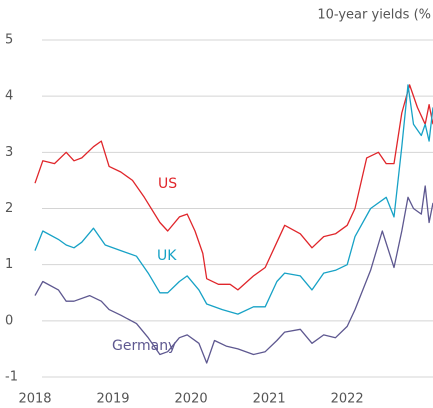 The width and height of the screenshot is (433, 408). What do you see at coordinates (112, 399) in the screenshot?
I see `x-tick-label: 2019` at bounding box center [112, 399].